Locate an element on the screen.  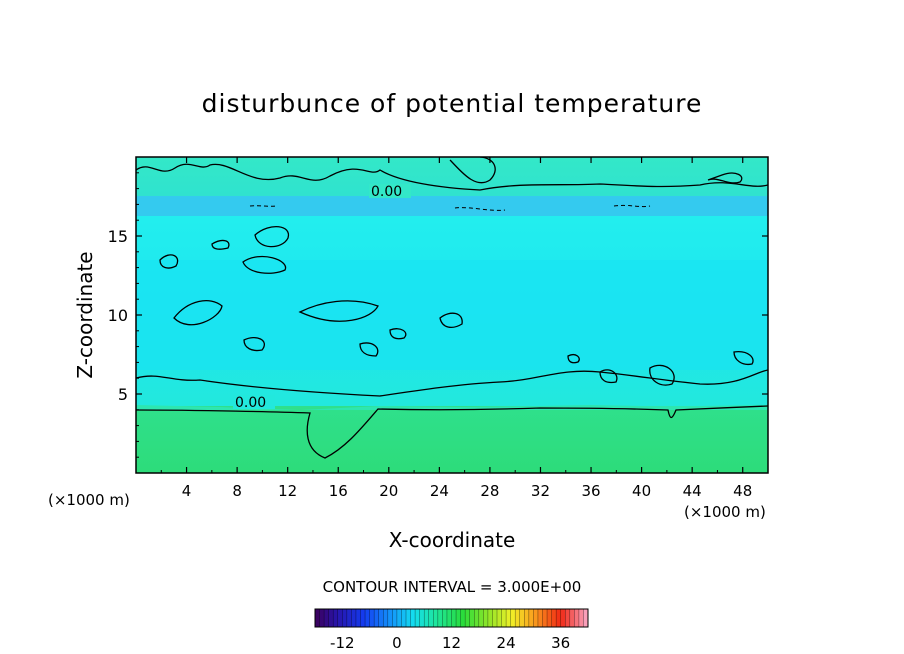
contour-lower is located at coordinates (452, 383).